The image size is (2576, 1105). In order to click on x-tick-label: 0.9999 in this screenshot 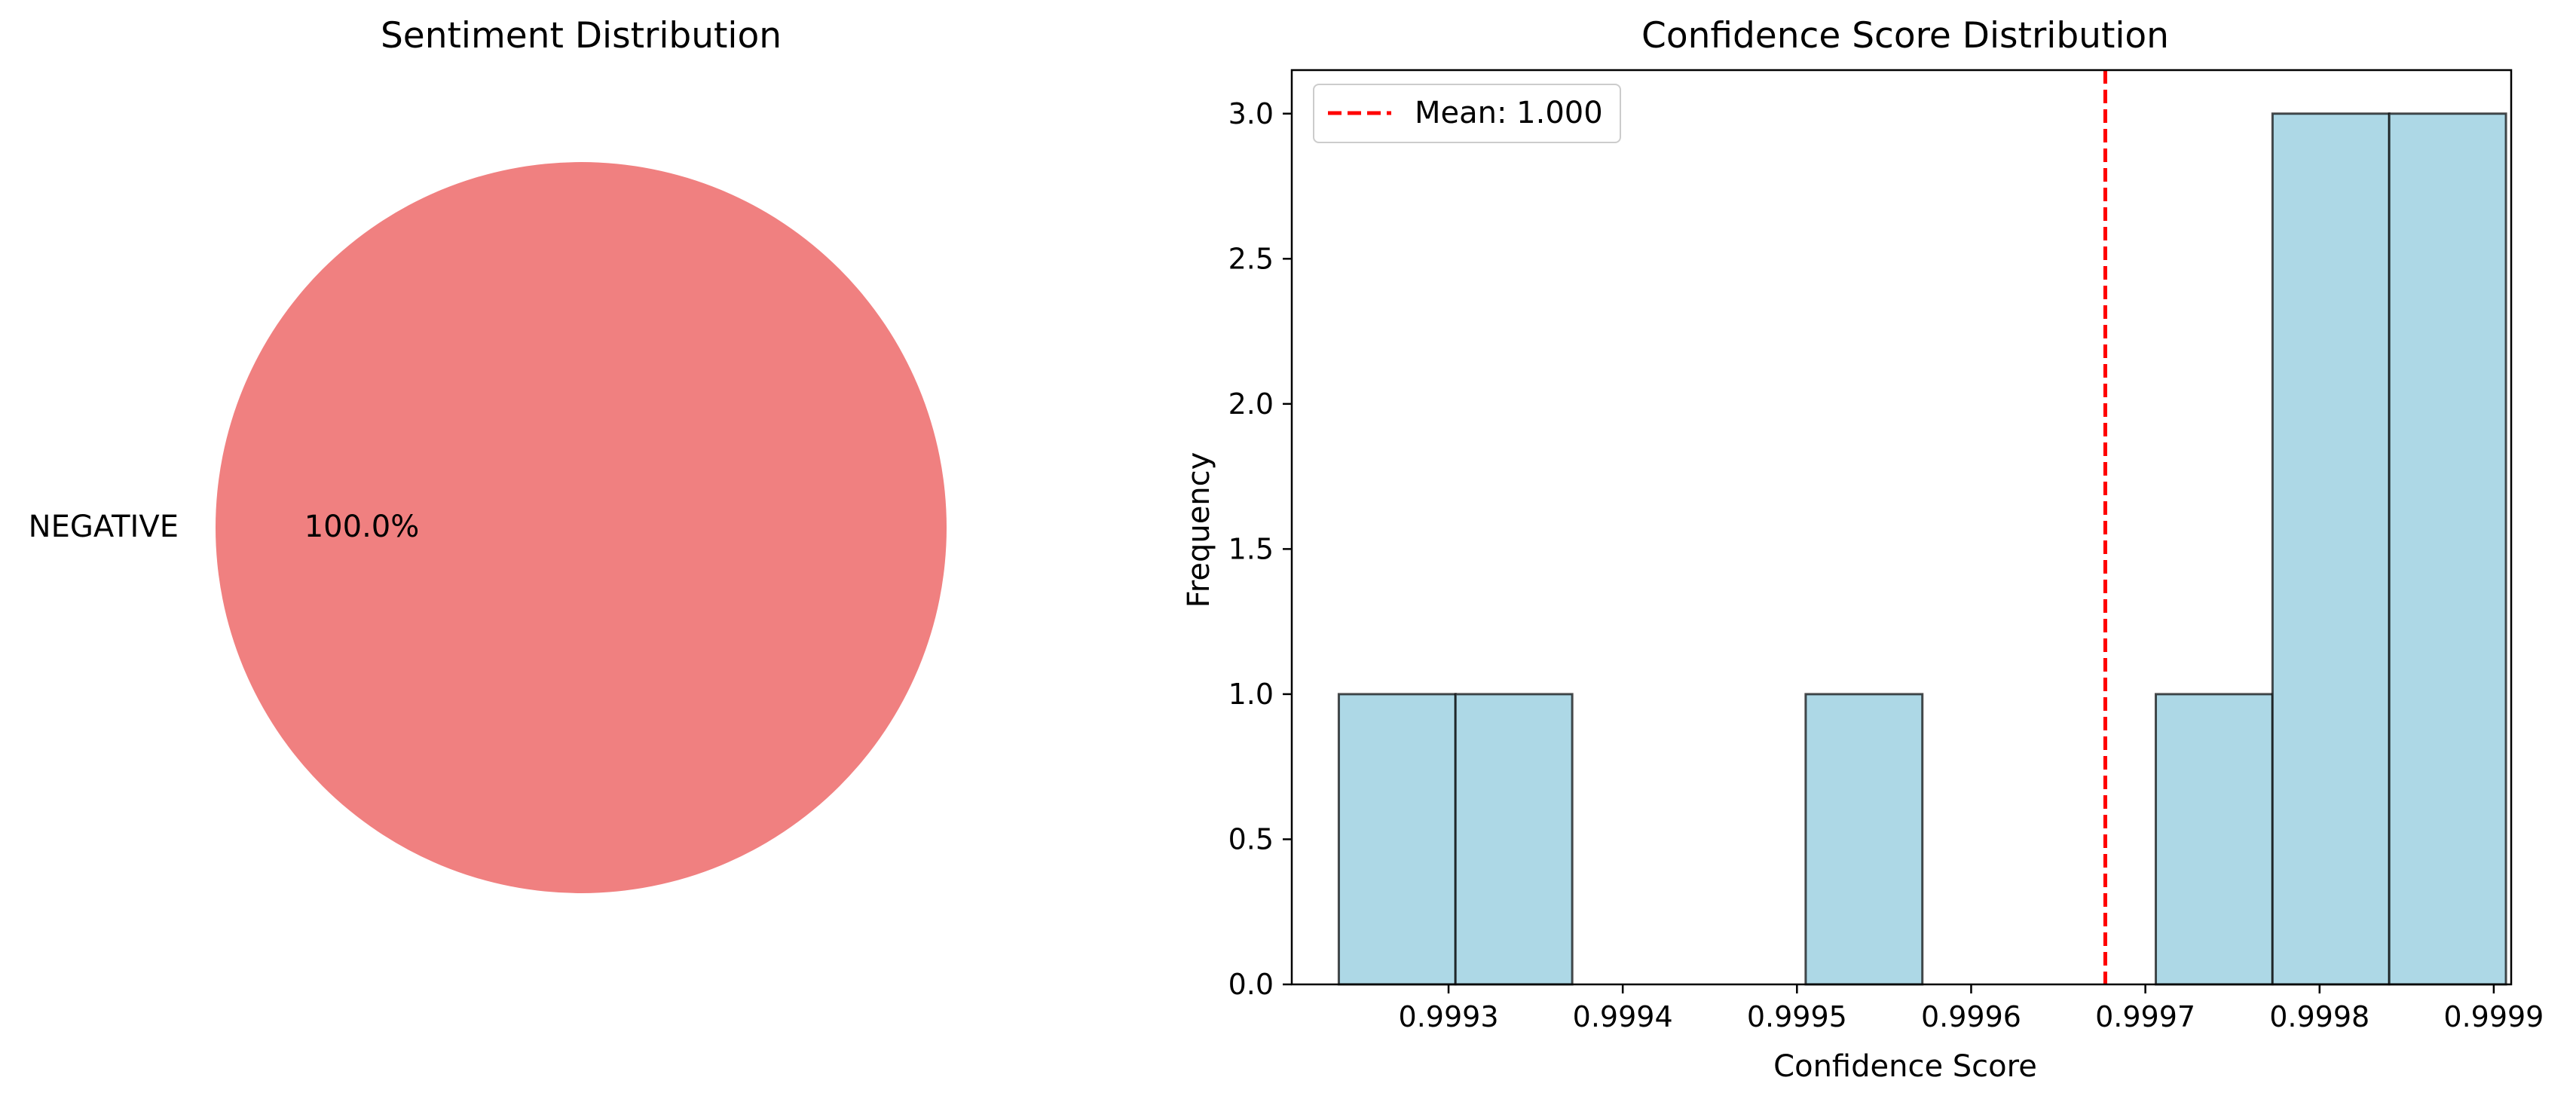, I will do `click(2493, 1016)`.